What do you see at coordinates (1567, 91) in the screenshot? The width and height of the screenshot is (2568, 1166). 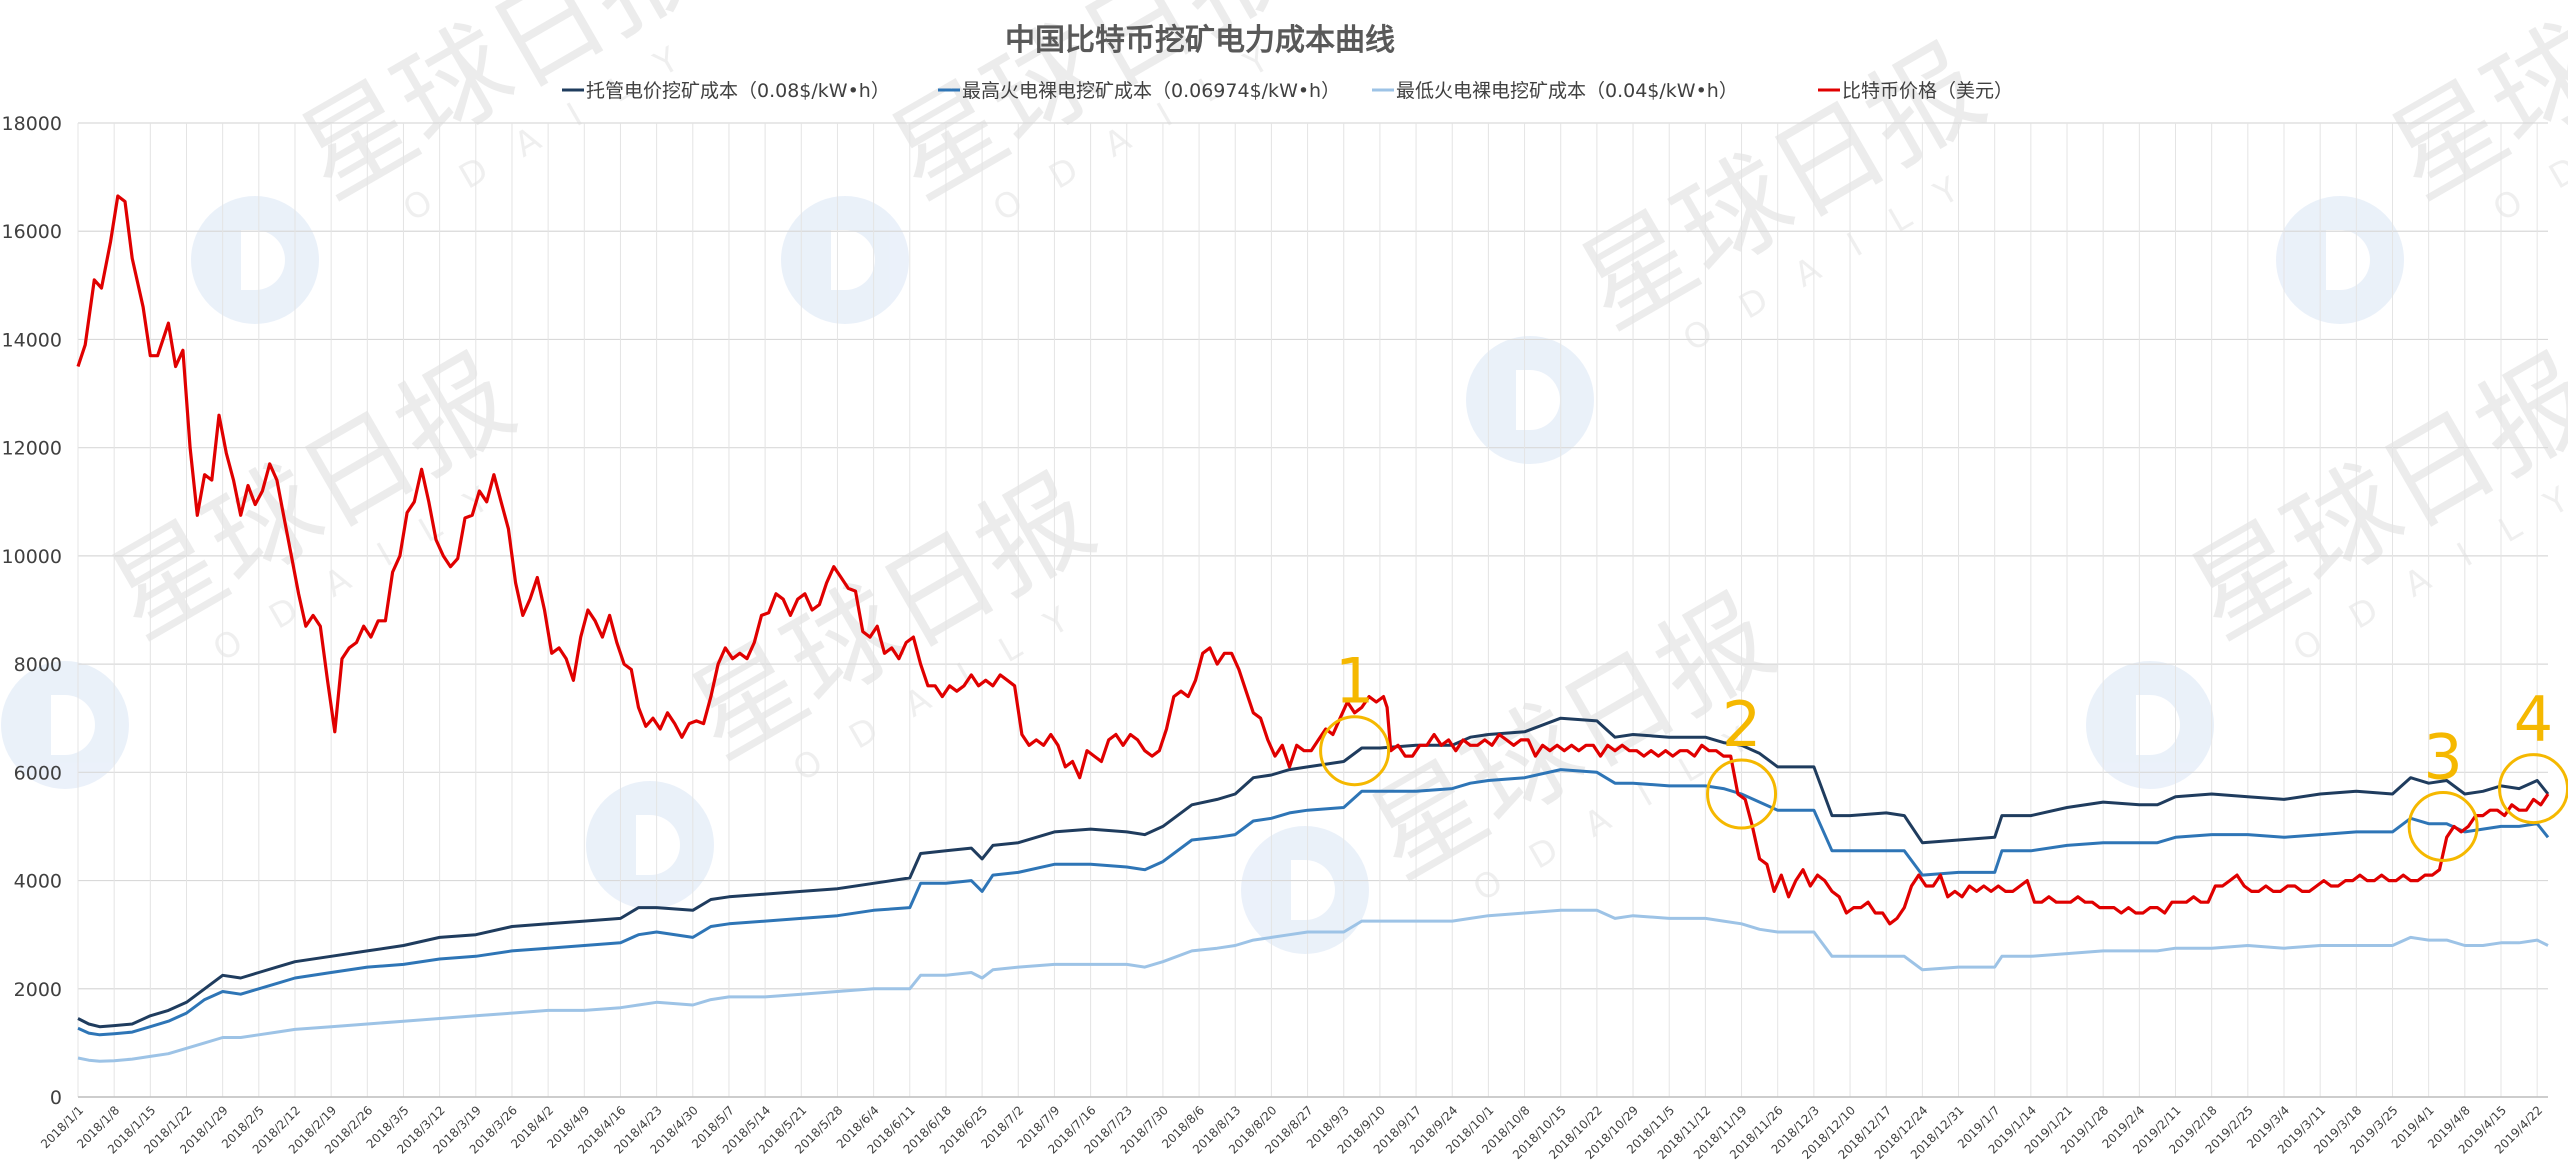 I see `legend-label: 最低火电裸电挖矿成本（0.04$/kW•h）` at bounding box center [1567, 91].